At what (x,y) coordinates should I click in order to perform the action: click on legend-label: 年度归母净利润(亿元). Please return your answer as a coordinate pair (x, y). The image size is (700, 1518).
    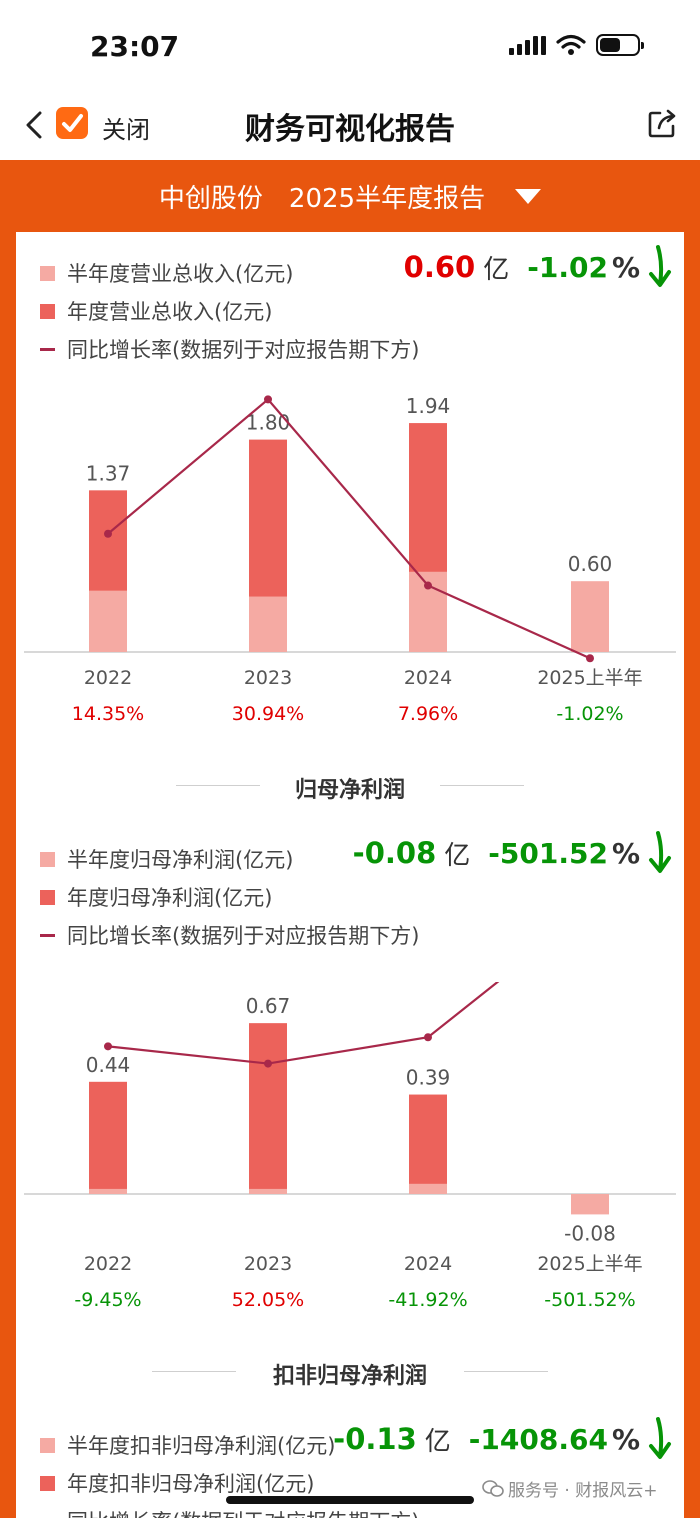
    Looking at the image, I should click on (170, 898).